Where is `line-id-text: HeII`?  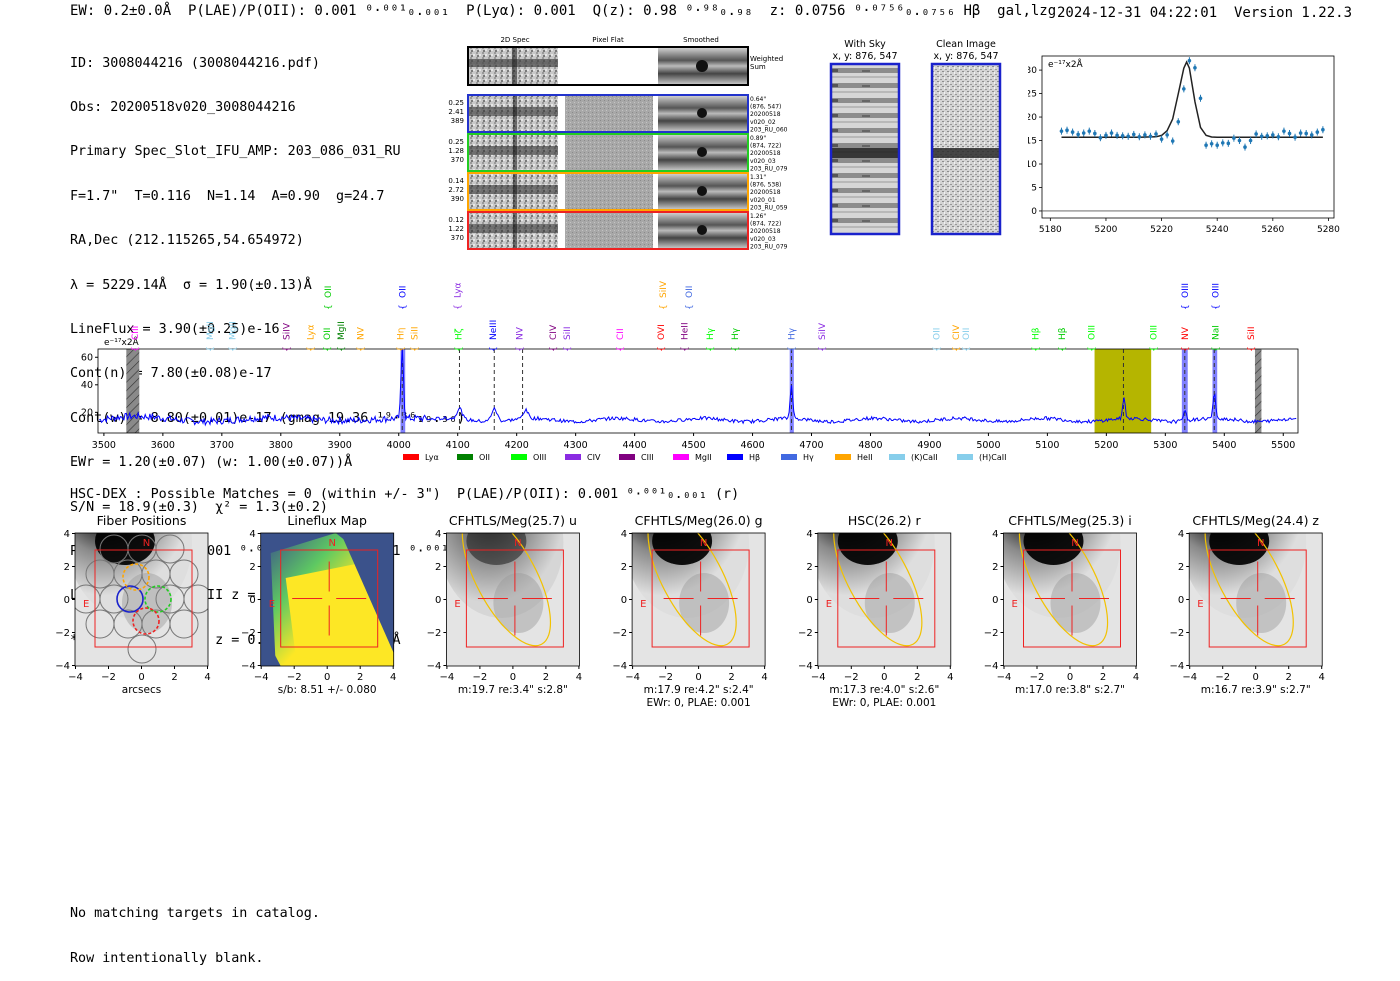
line-id-text: HeII is located at coordinates (686, 331).